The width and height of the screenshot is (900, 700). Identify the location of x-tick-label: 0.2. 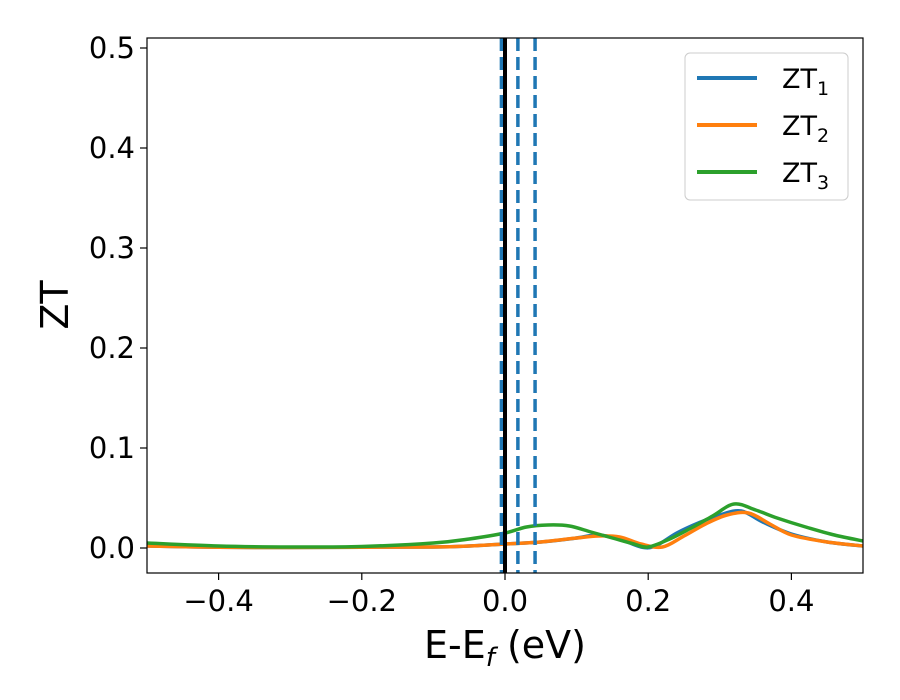
(648, 601).